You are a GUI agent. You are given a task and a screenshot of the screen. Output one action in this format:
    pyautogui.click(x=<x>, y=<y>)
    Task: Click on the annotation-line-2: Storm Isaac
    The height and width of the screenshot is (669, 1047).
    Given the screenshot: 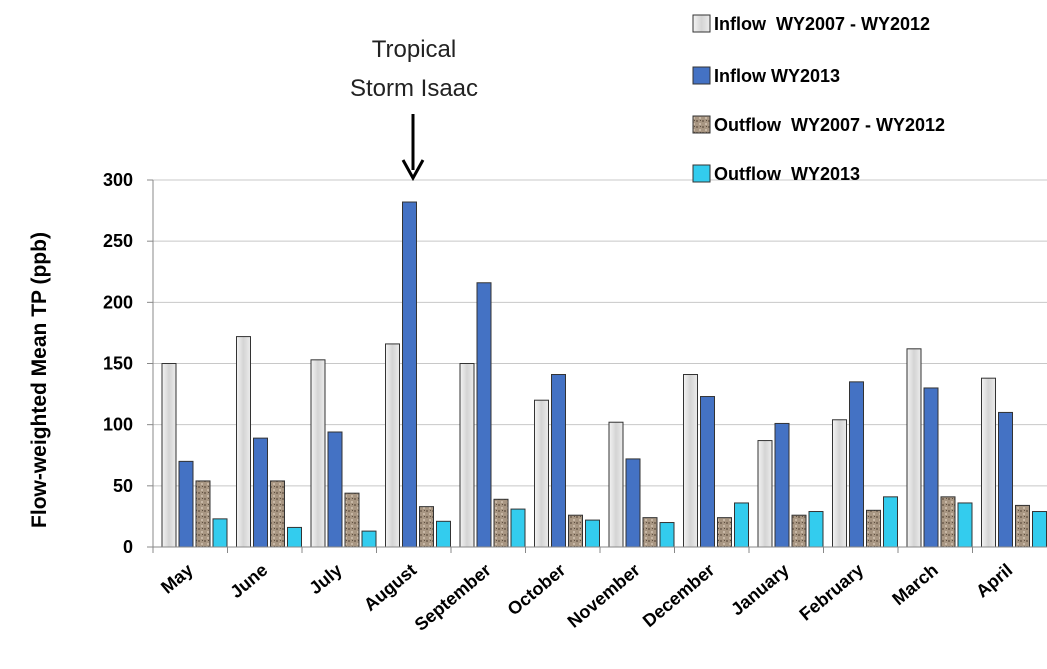 What is the action you would take?
    pyautogui.click(x=414, y=88)
    